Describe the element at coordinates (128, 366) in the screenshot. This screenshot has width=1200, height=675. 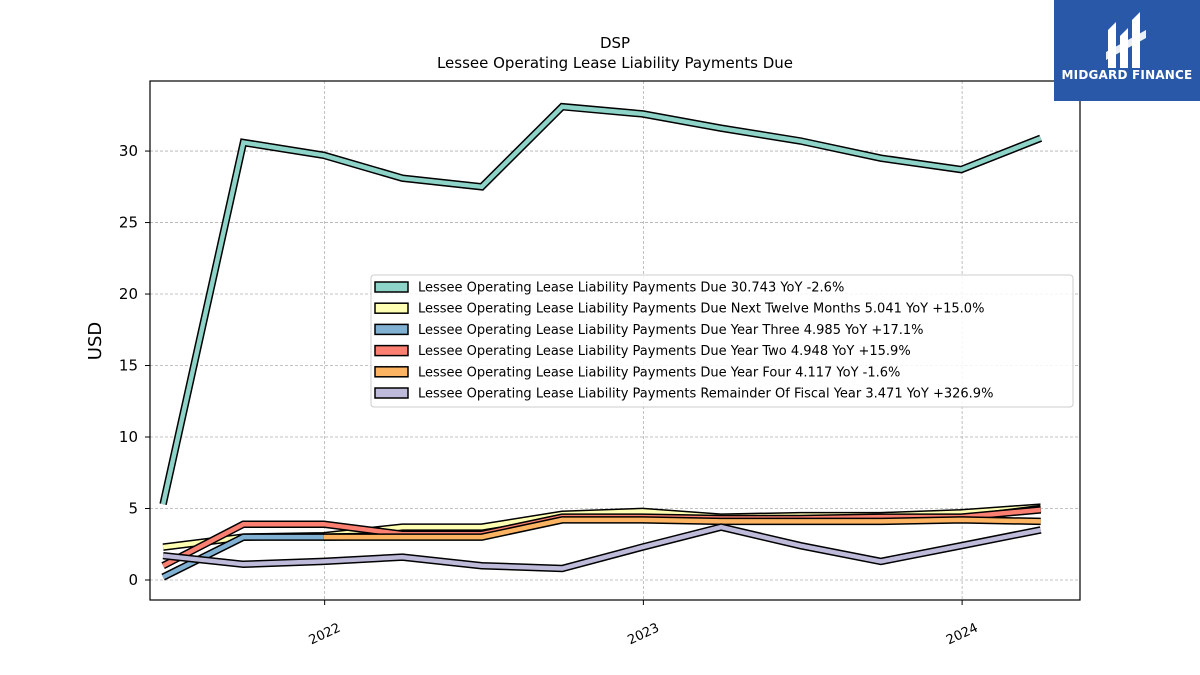
I see `y-tick-label: 15` at that location.